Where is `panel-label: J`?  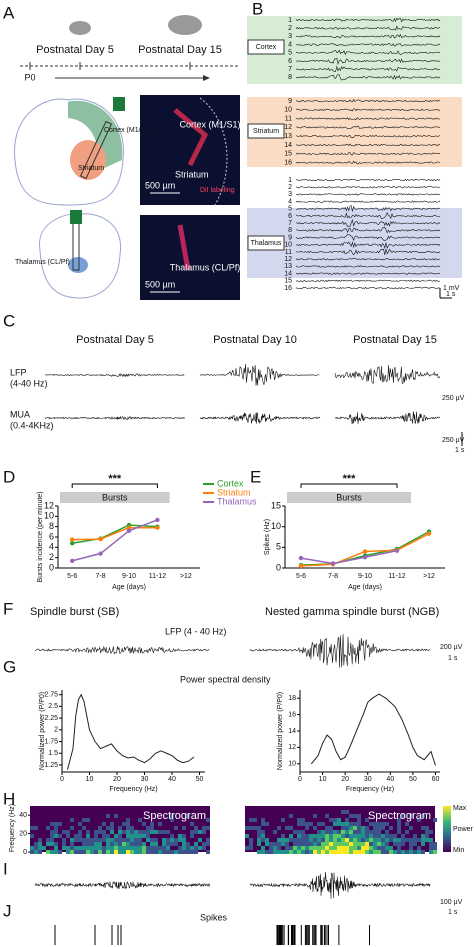
panel-label: J is located at coordinates (7, 910).